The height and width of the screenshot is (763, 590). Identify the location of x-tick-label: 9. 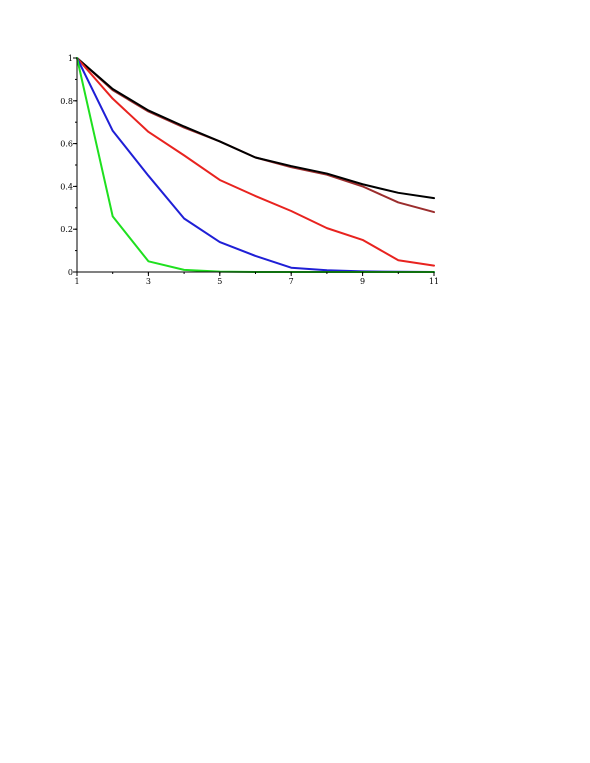
(362, 281).